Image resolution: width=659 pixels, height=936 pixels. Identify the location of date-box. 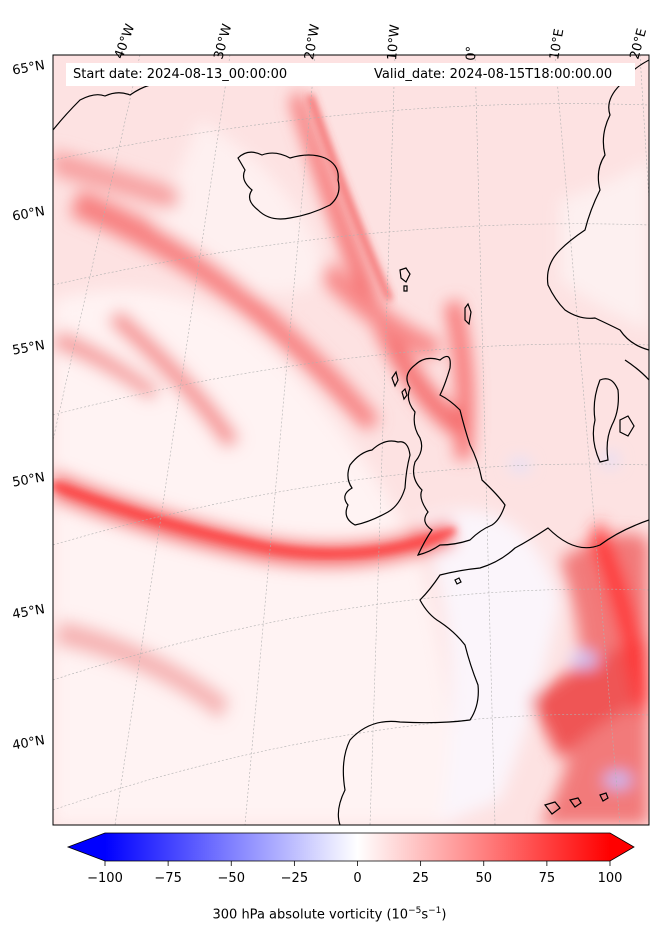
(350, 74).